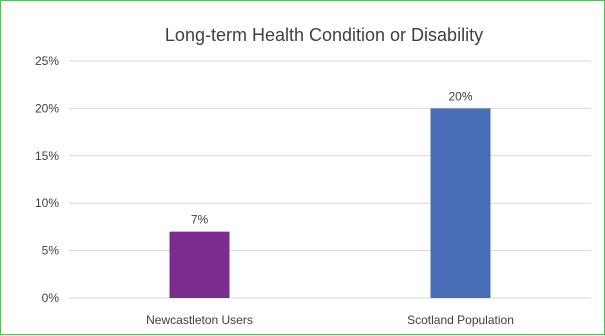 The height and width of the screenshot is (336, 605). What do you see at coordinates (47, 61) in the screenshot?
I see `y-tick-label: 25%` at bounding box center [47, 61].